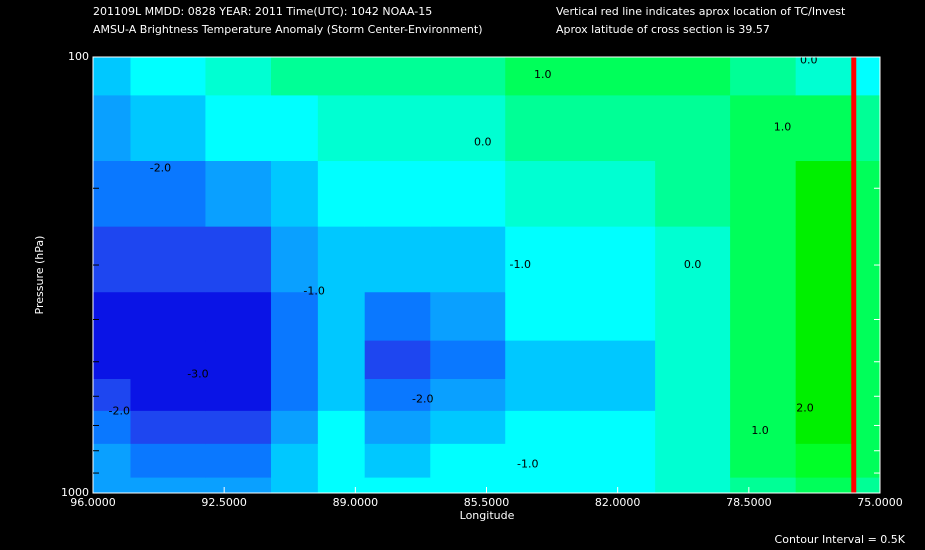  I want to click on x-axis-label: Longitude, so click(487, 515).